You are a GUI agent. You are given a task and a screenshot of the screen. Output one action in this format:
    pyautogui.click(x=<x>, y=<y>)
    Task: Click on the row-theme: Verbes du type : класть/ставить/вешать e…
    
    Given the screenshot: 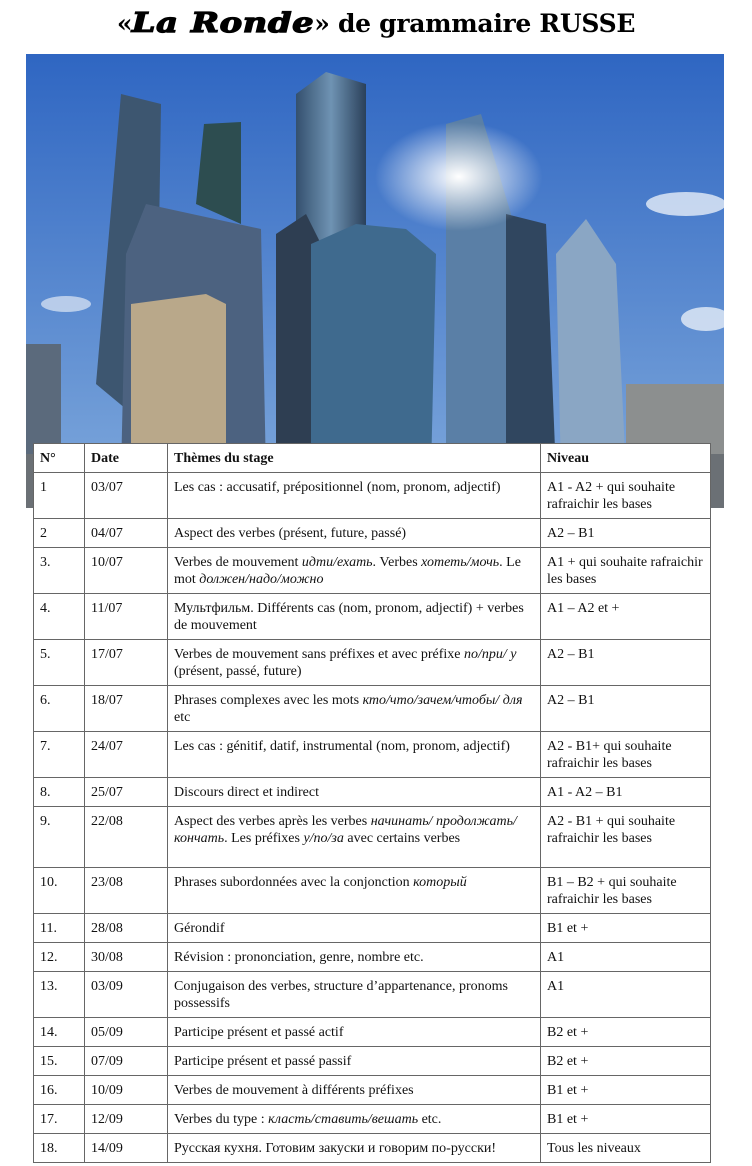 What is the action you would take?
    pyautogui.click(x=354, y=1119)
    